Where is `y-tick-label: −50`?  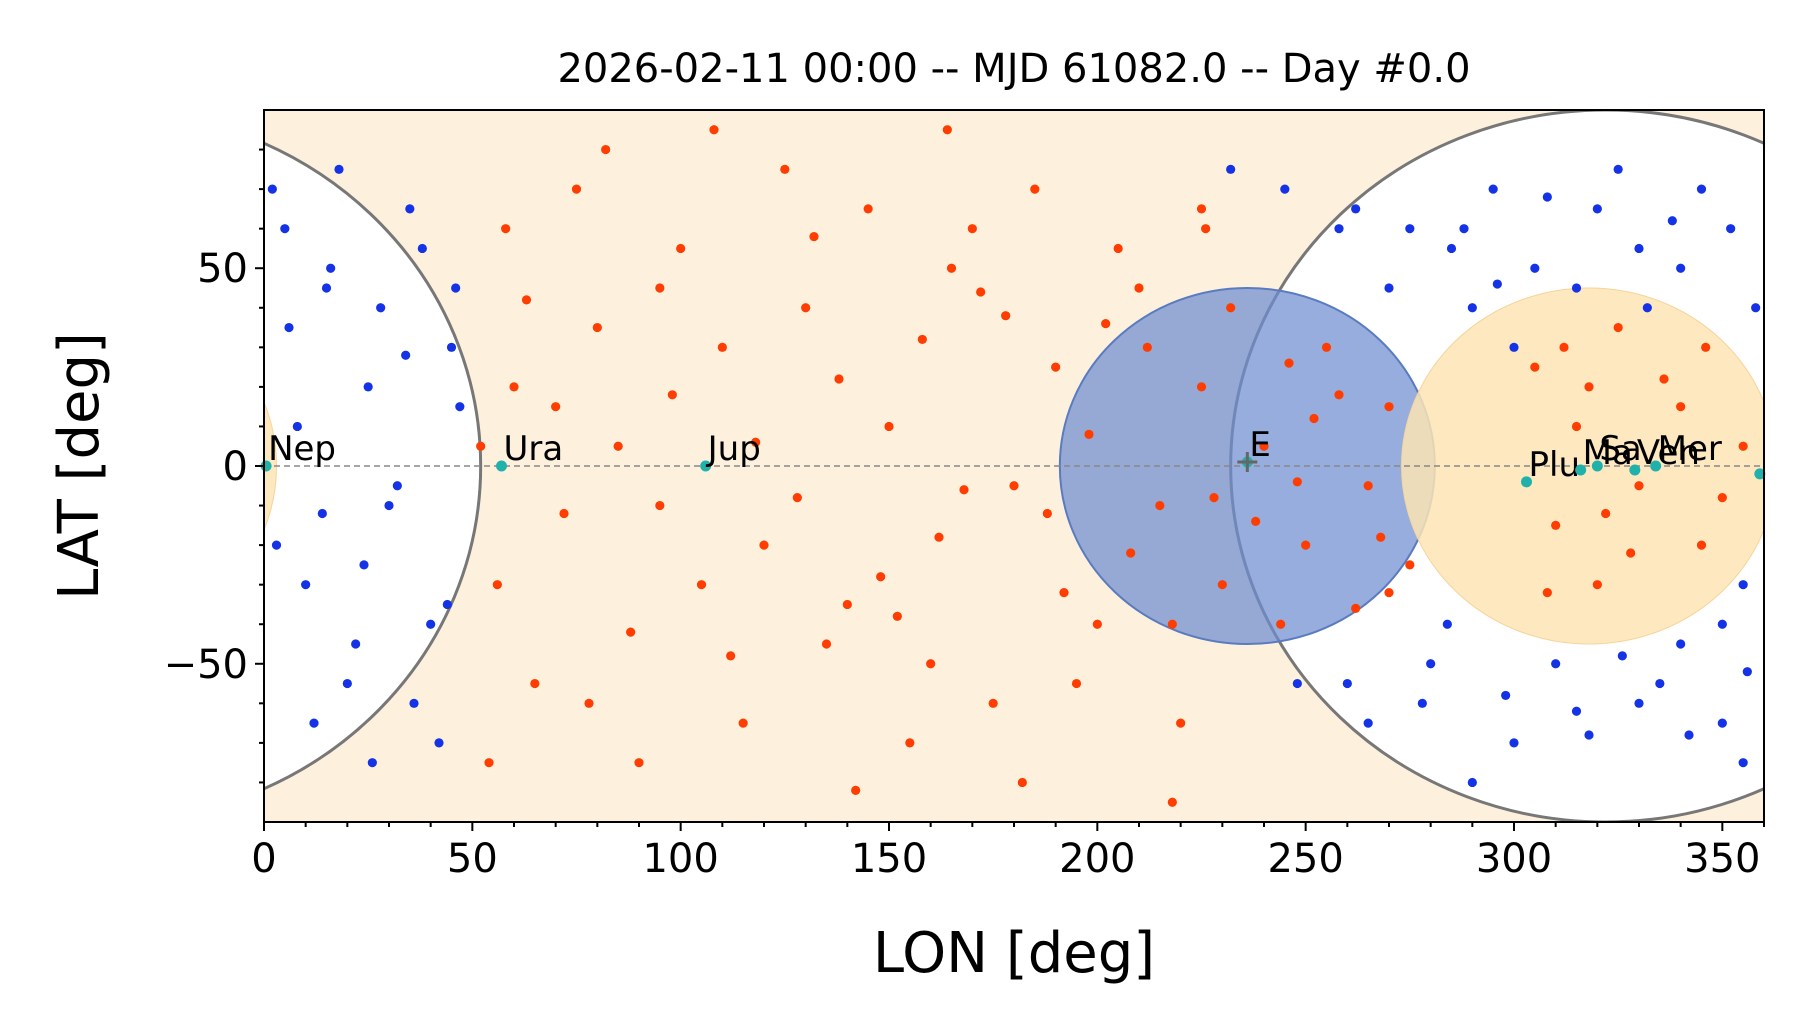 y-tick-label: −50 is located at coordinates (206, 665).